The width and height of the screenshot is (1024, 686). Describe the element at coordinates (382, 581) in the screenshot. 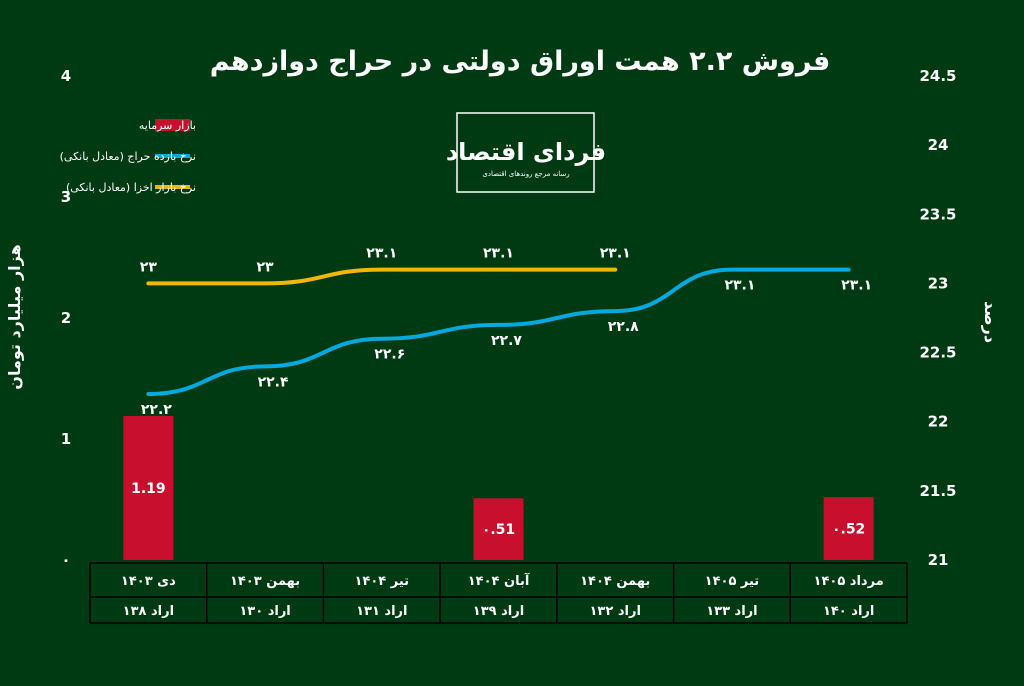

I see `category-month-label: تیر ۱۴۰۴` at that location.